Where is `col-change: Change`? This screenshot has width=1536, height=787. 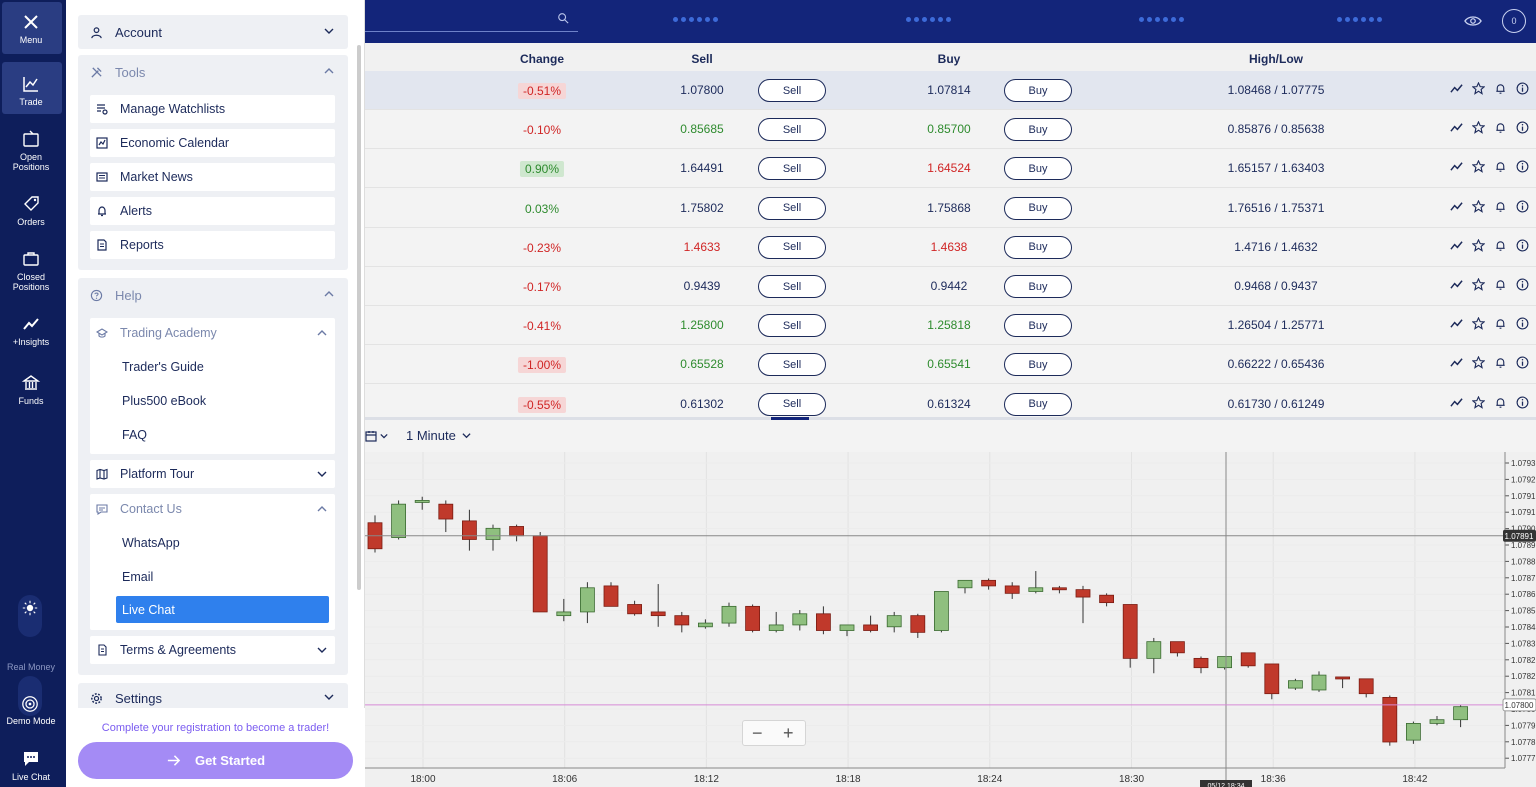
col-change: Change is located at coordinates (542, 59).